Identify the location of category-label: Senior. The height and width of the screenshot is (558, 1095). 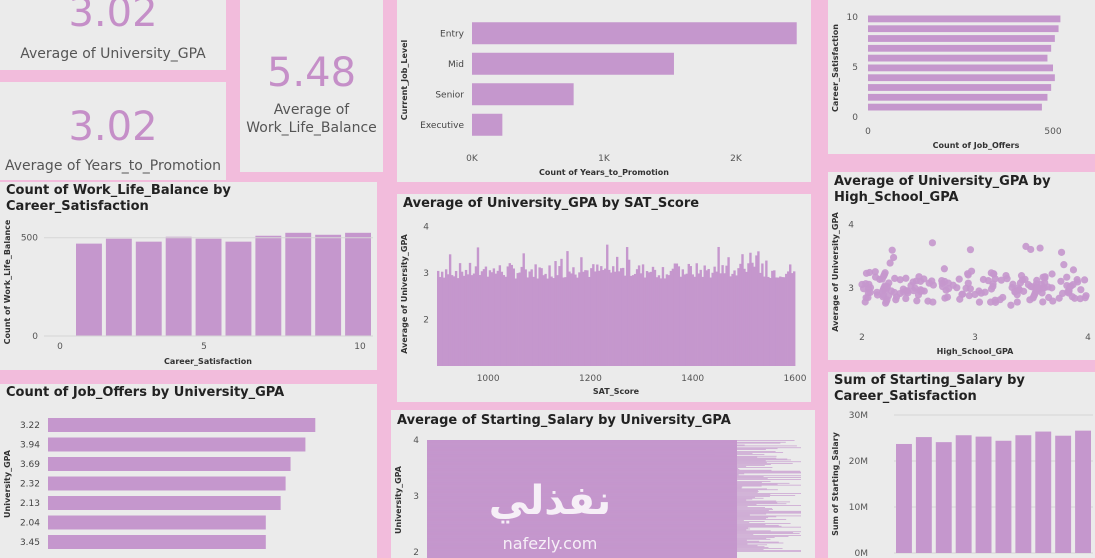
(449, 95).